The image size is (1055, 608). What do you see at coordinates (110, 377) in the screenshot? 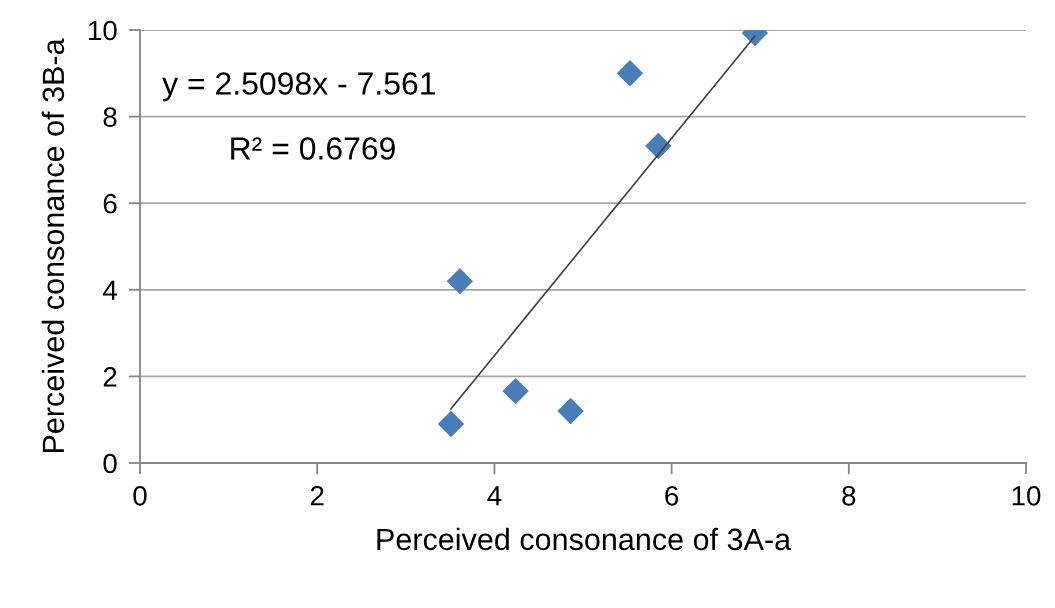
I see `y-tick-label: 2` at bounding box center [110, 377].